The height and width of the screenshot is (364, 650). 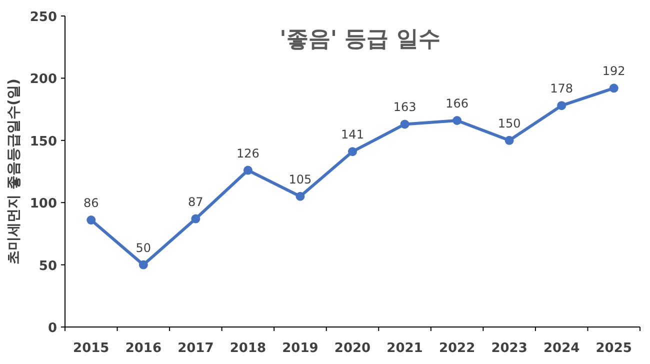 I want to click on x-tick-label: 2024, so click(x=561, y=348).